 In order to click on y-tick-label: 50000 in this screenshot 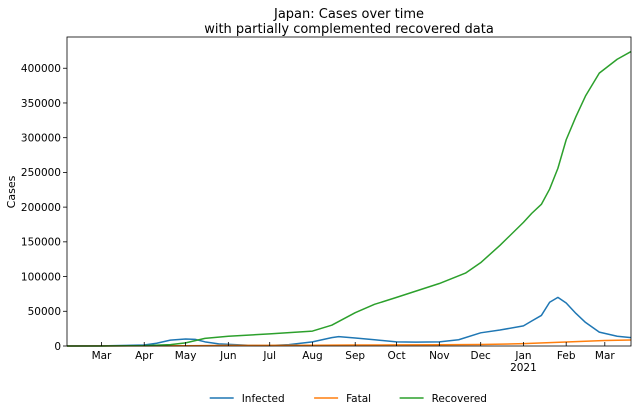, I will do `click(44, 312)`.